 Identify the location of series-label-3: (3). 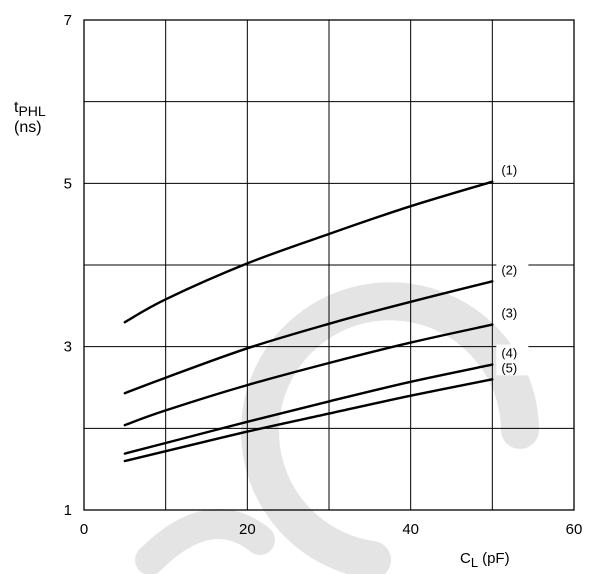
(509, 313).